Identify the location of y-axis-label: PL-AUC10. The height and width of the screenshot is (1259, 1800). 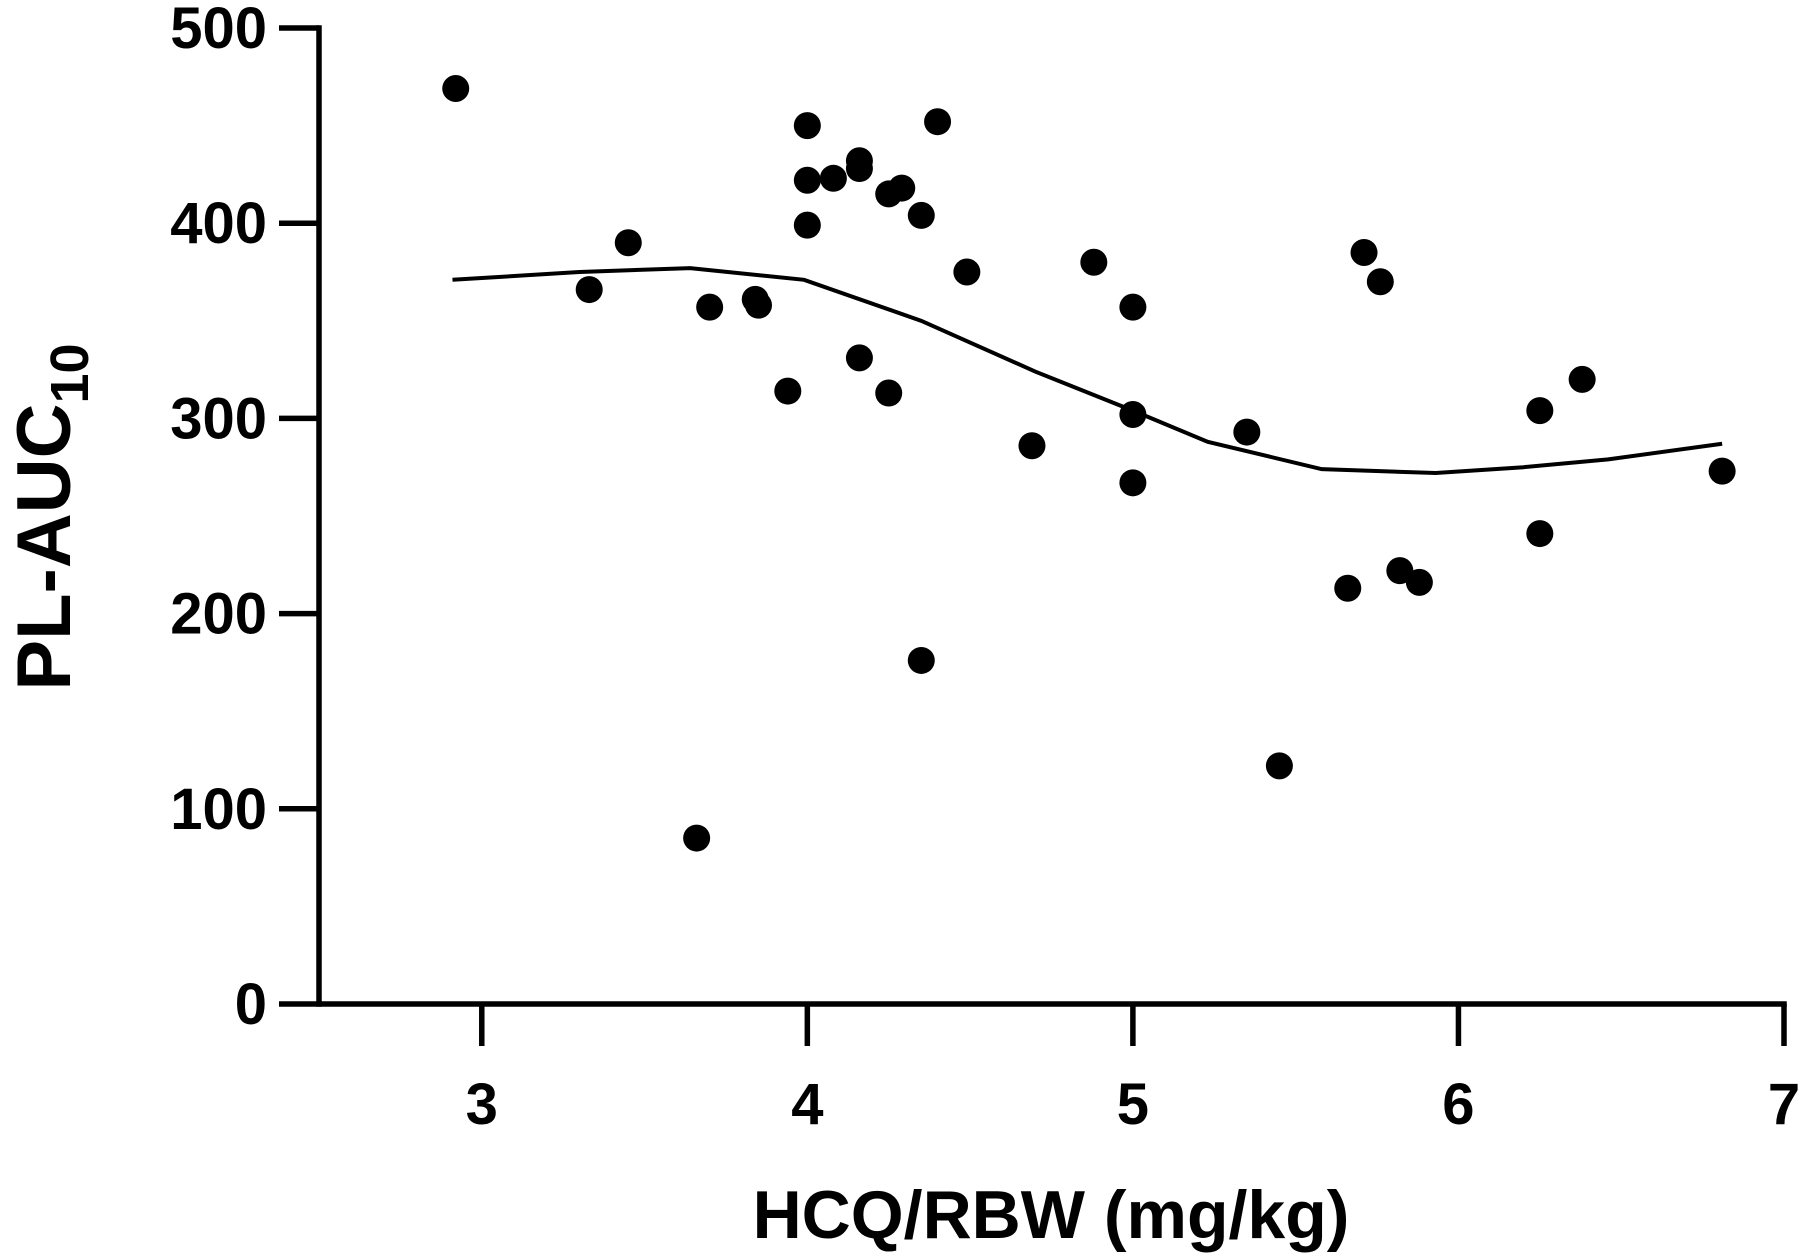
(51, 516).